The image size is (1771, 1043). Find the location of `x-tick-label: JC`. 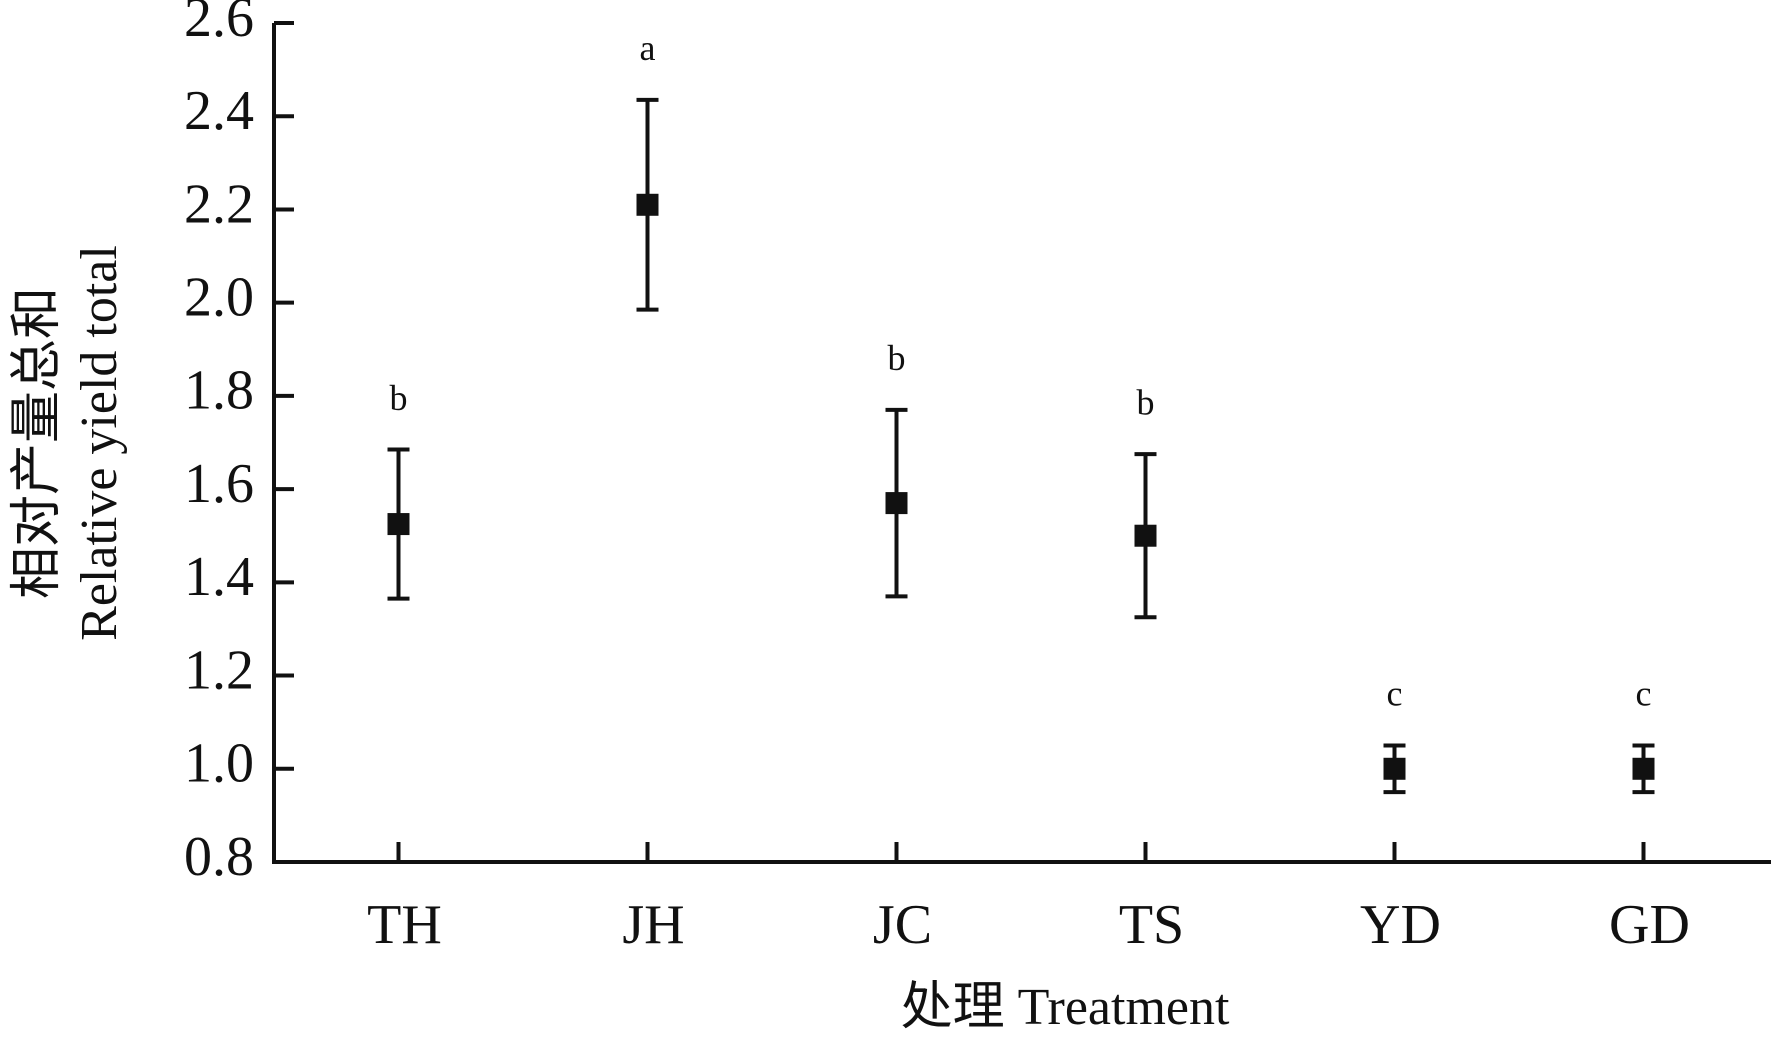

x-tick-label: JC is located at coordinates (902, 925).